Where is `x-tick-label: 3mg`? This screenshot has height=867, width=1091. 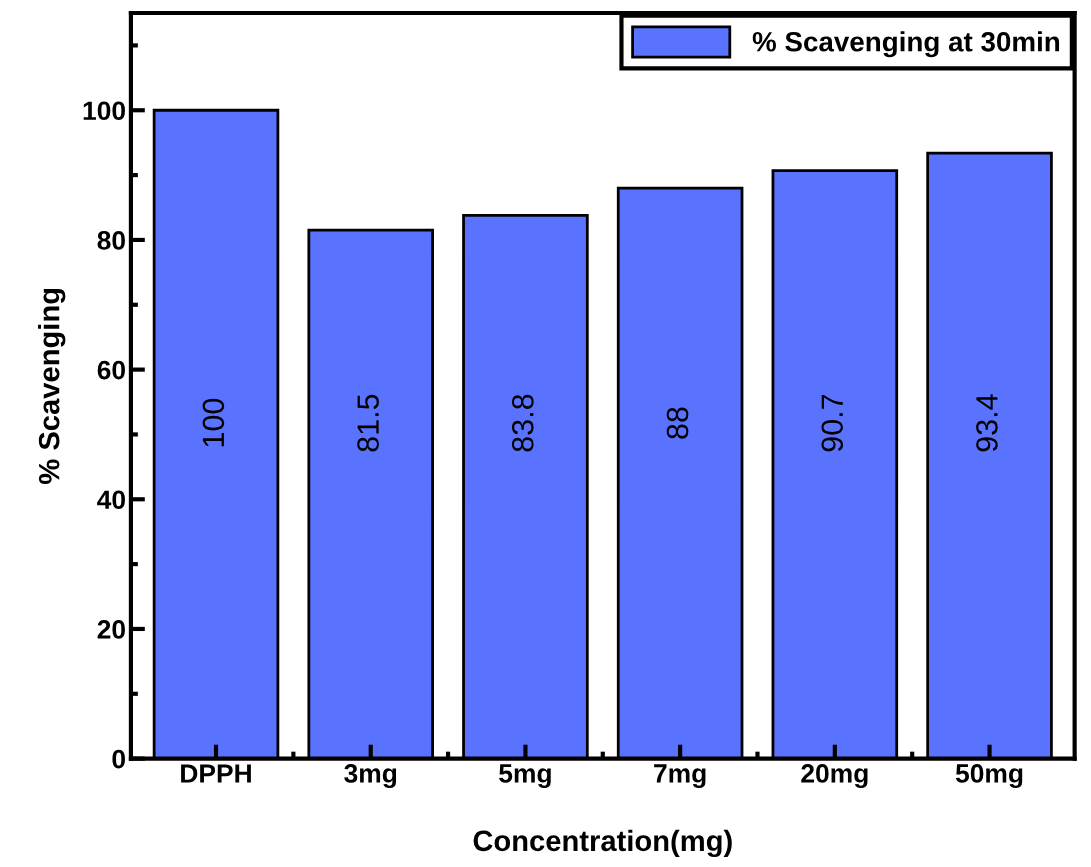 x-tick-label: 3mg is located at coordinates (370, 776).